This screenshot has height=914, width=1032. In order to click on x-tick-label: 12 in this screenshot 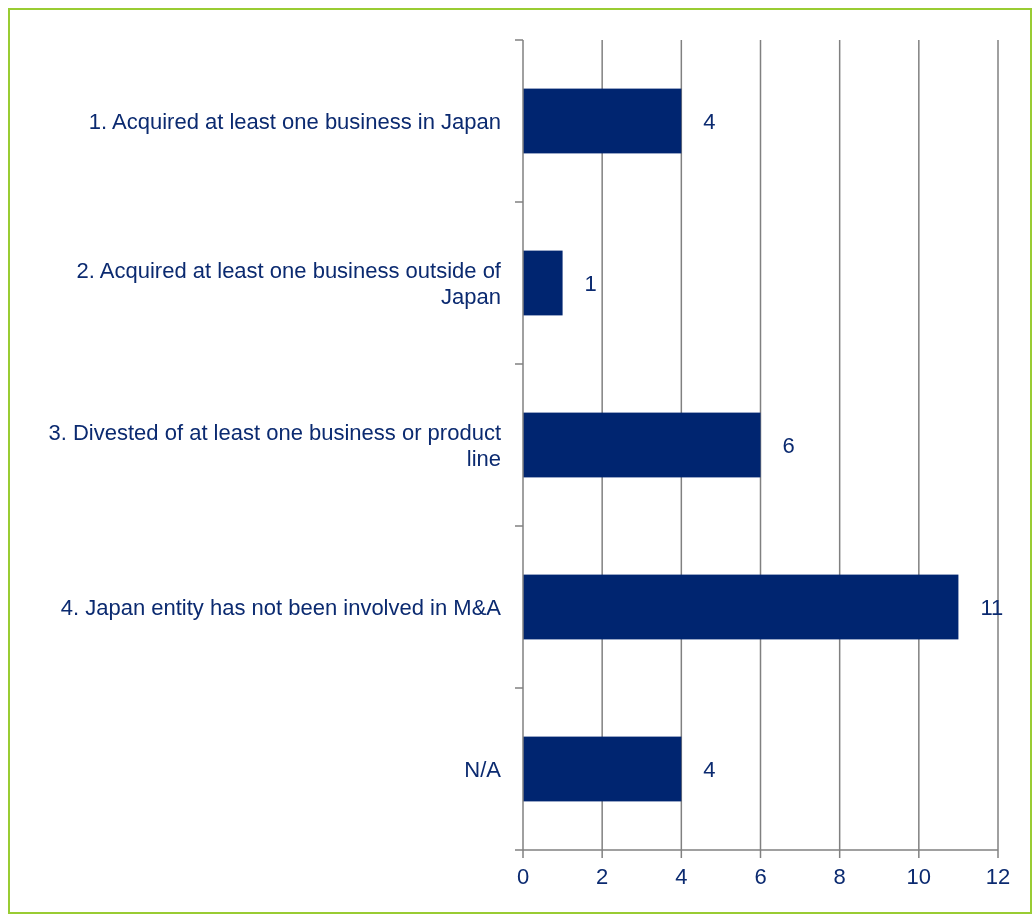, I will do `click(998, 876)`.